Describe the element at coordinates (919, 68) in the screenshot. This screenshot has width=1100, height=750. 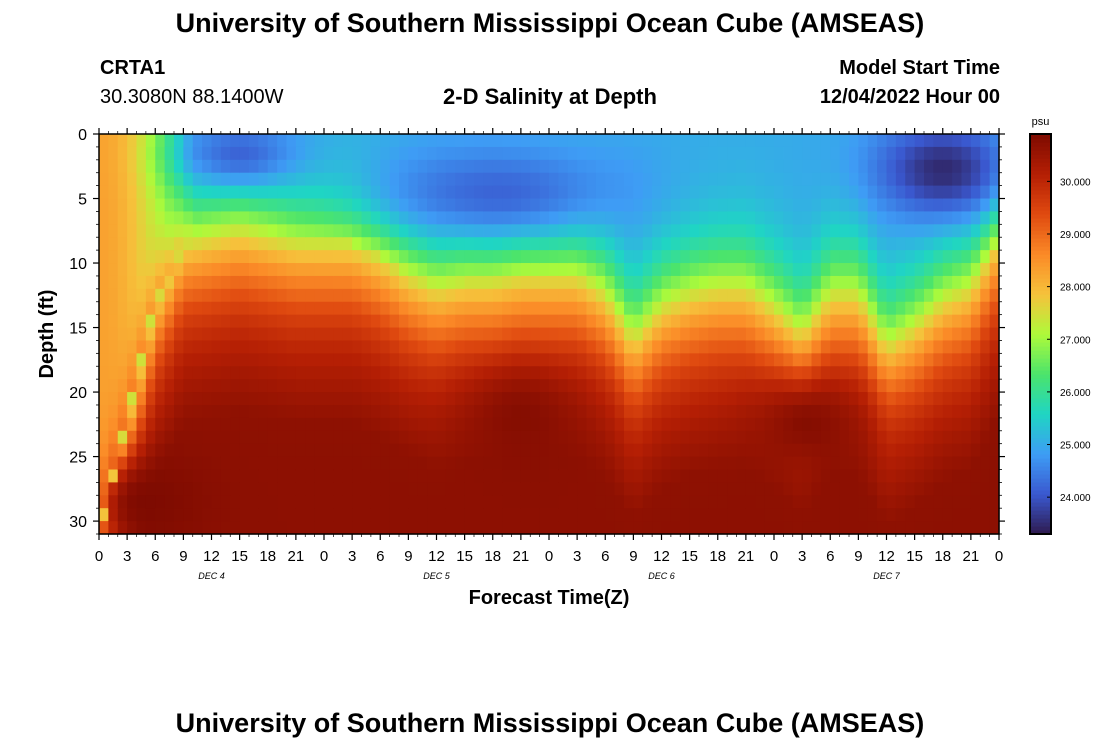
I see `model-start-label: Model Start Time` at that location.